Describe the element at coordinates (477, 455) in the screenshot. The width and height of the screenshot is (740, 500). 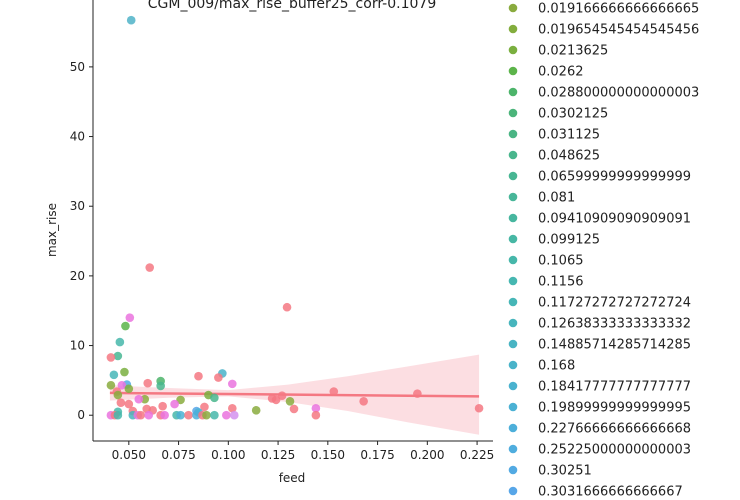
I see `x-tick-label: 0.225` at that location.